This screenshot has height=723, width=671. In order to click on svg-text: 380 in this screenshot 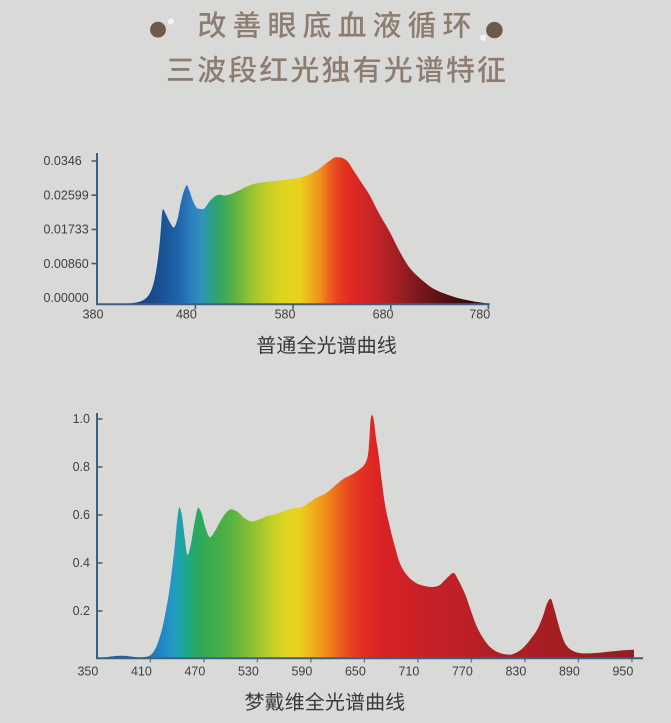, I will do `click(93, 315)`.